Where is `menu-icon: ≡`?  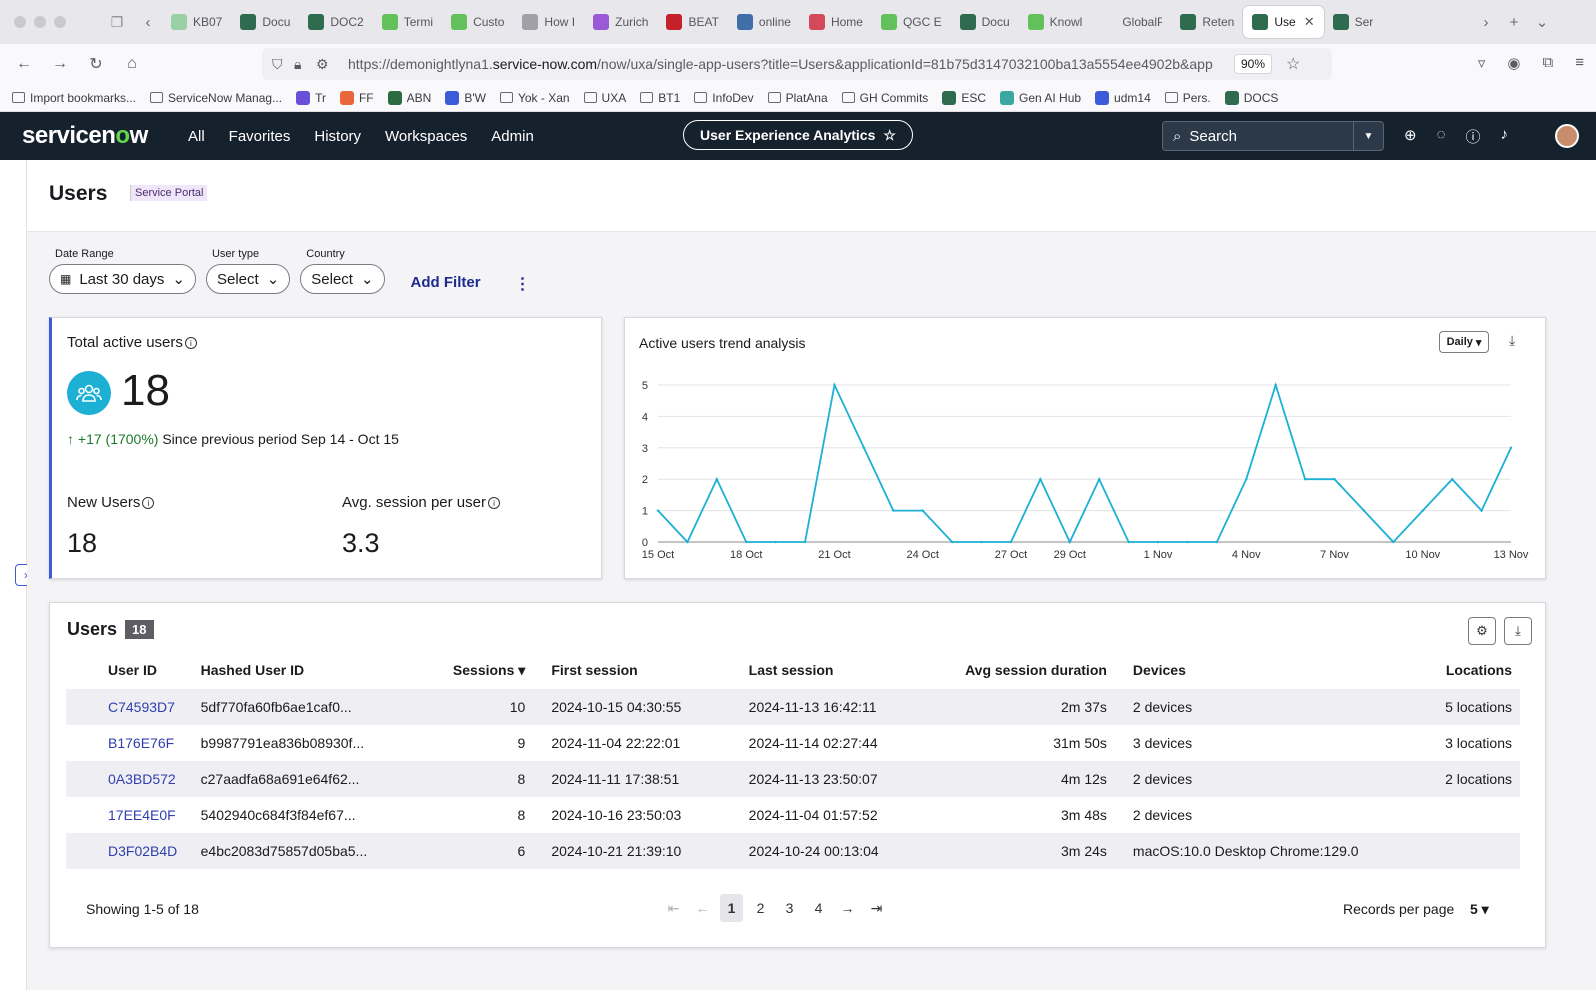 menu-icon: ≡ is located at coordinates (1579, 62).